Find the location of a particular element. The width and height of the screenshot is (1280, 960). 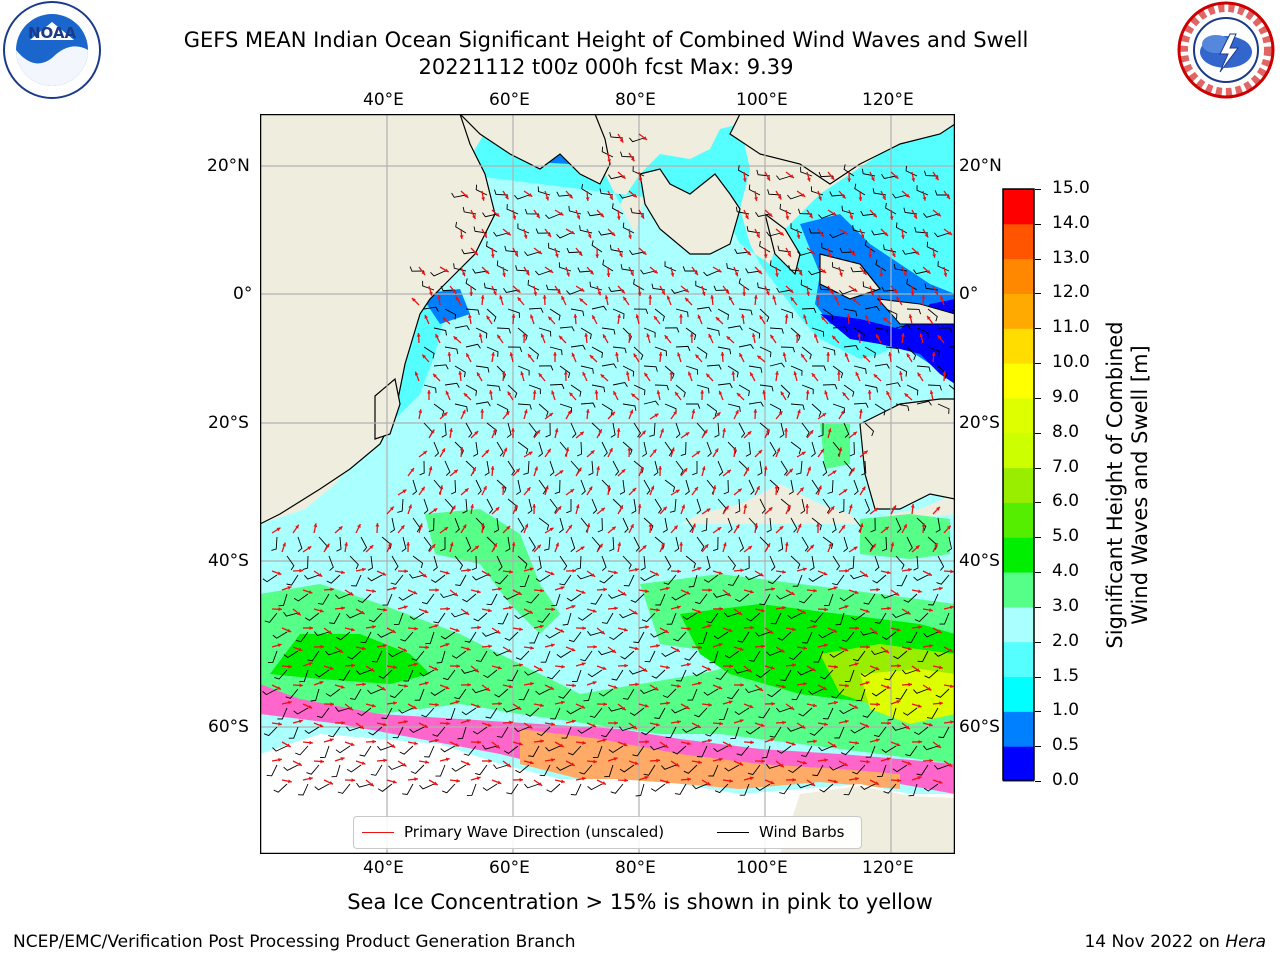

colorbar-tick-mark is located at coordinates (1038, 503).